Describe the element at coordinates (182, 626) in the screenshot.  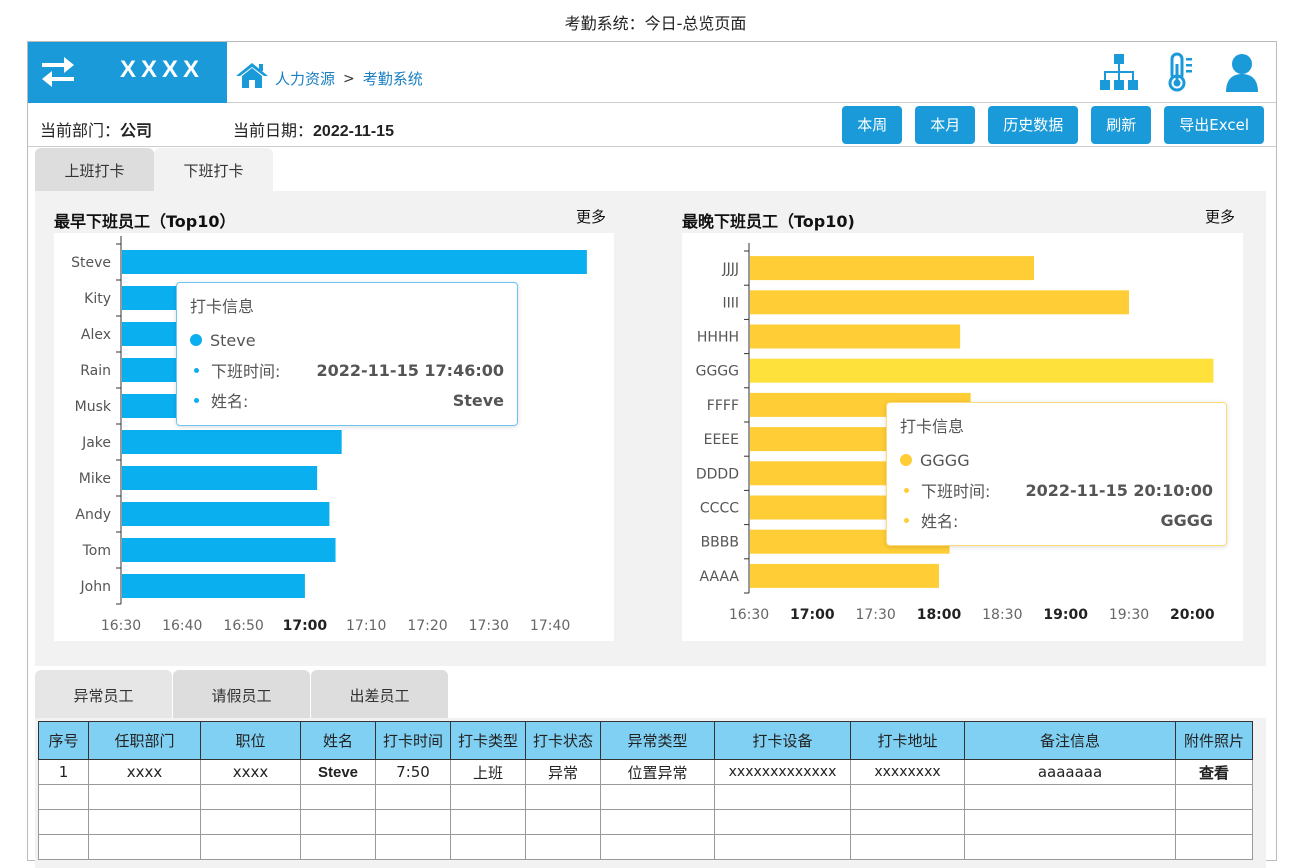
I see `x-tick-label: 16:40` at that location.